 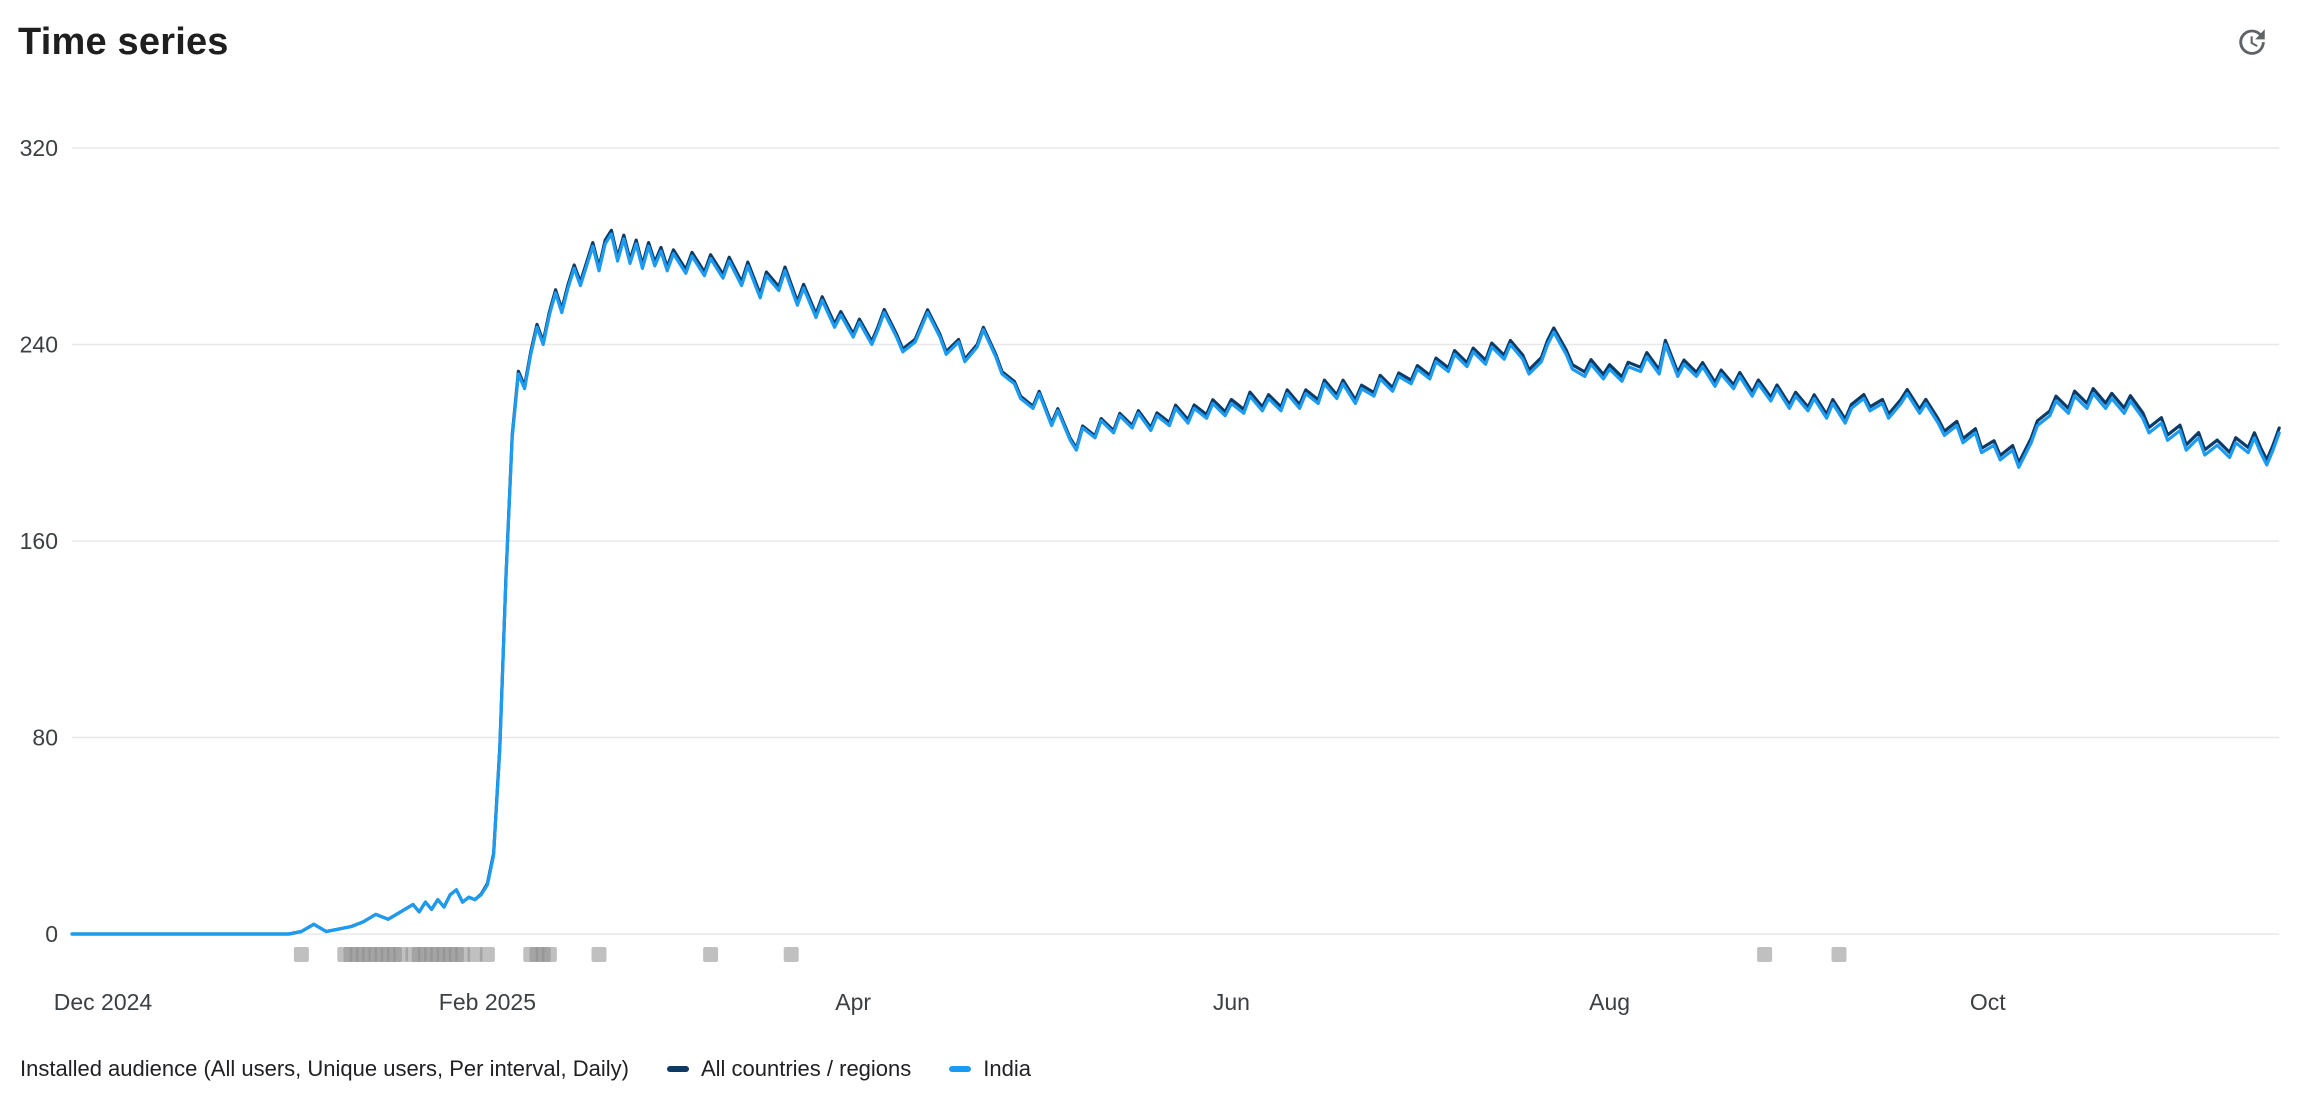 What do you see at coordinates (45, 738) in the screenshot?
I see `y-axis-tick-label: 80` at bounding box center [45, 738].